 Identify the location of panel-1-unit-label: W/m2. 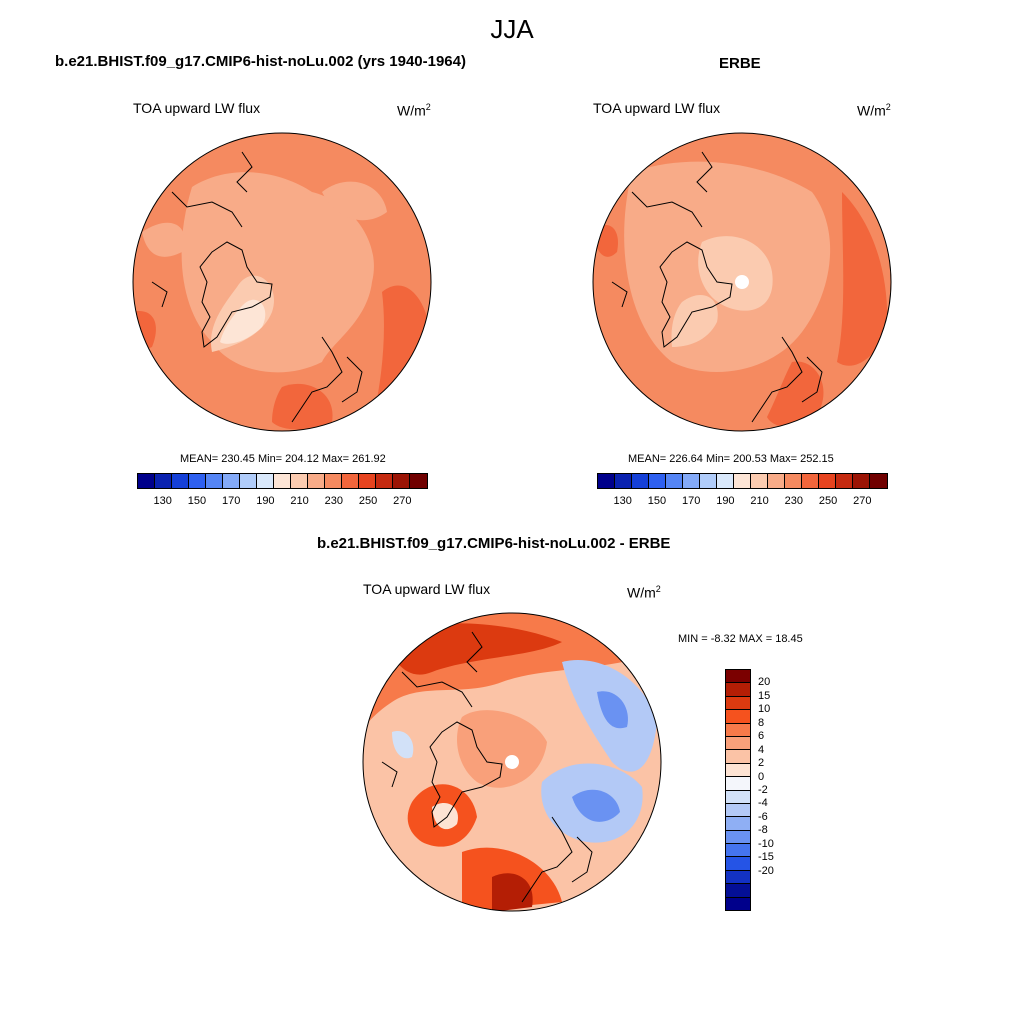
(414, 110).